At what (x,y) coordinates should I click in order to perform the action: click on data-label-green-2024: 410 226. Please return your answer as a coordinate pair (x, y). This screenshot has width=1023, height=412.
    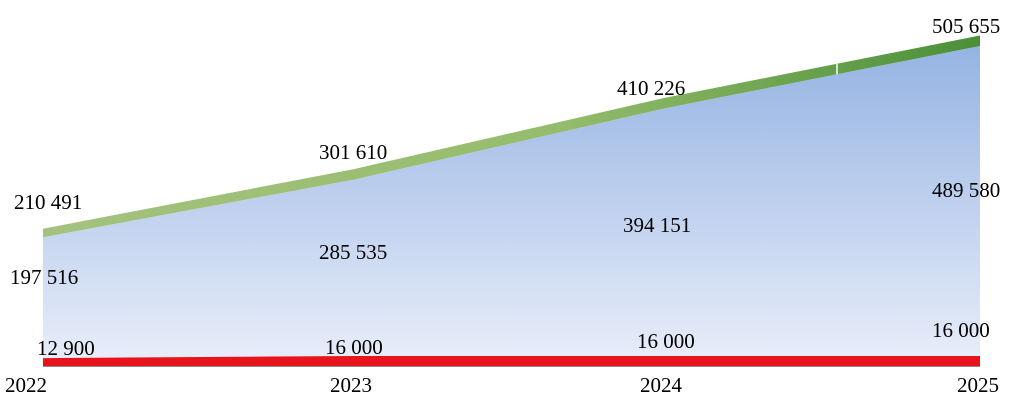
    Looking at the image, I should click on (651, 88).